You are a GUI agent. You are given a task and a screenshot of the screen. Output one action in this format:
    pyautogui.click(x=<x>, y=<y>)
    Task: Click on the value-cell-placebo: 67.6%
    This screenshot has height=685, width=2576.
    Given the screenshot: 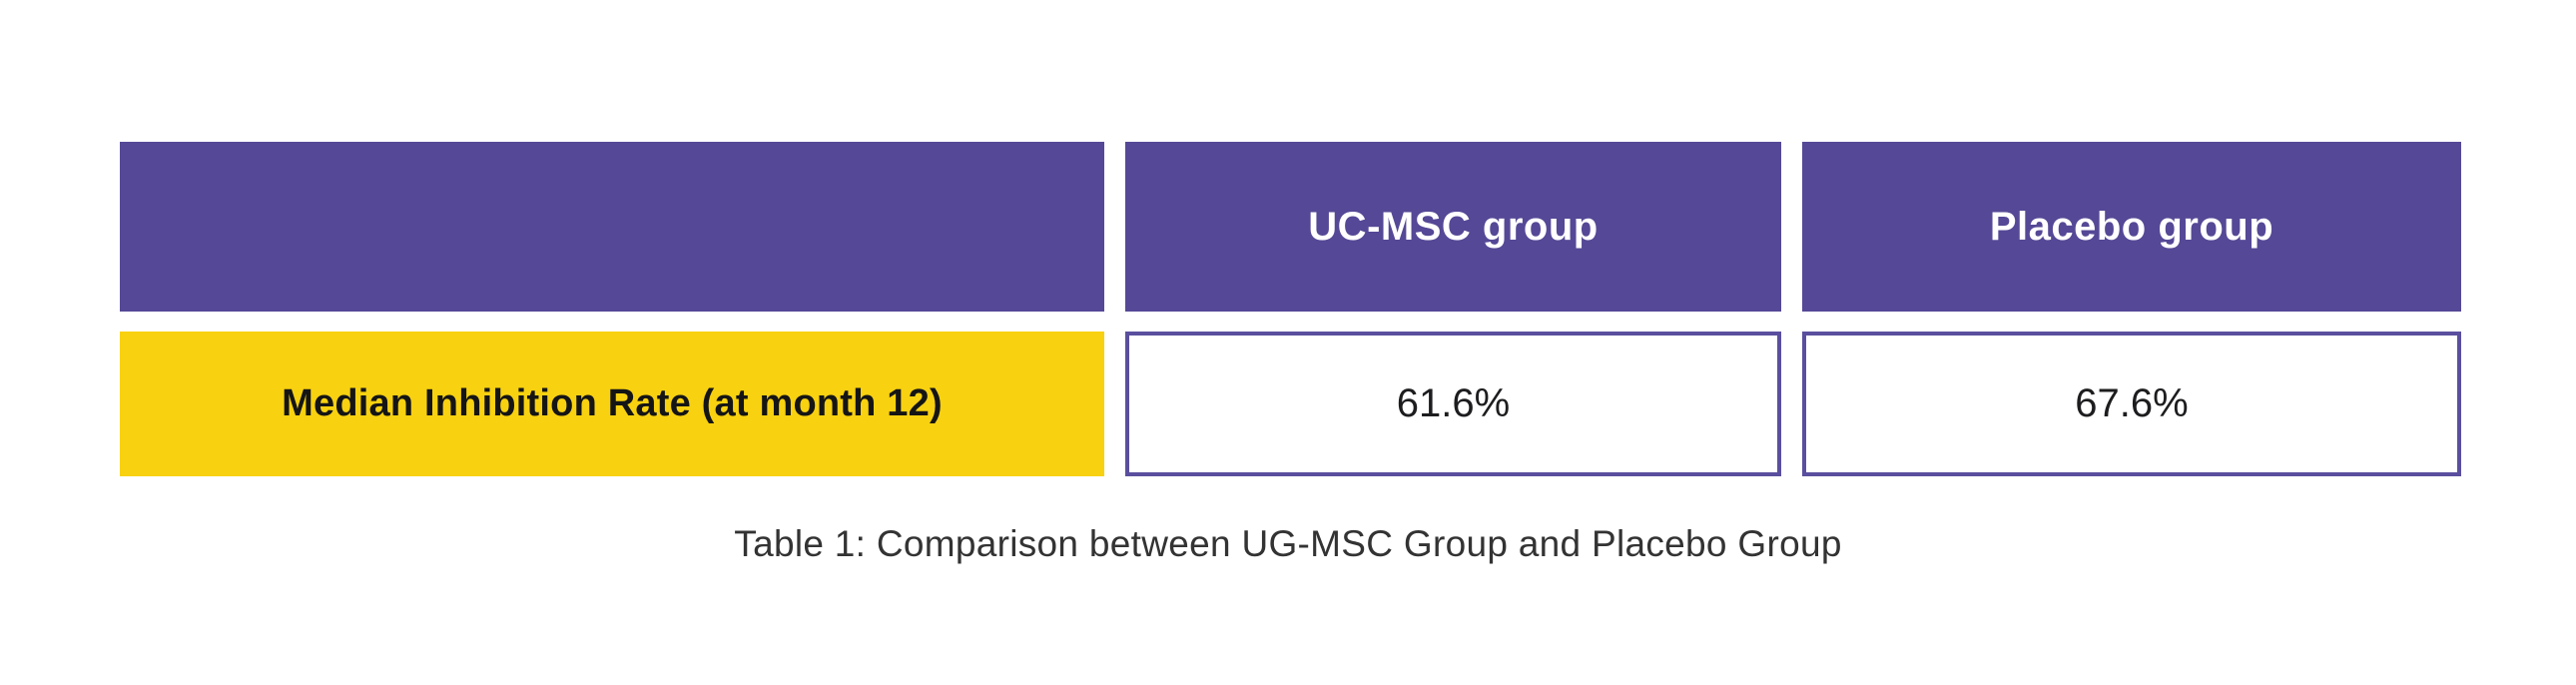 What is the action you would take?
    pyautogui.click(x=2131, y=404)
    